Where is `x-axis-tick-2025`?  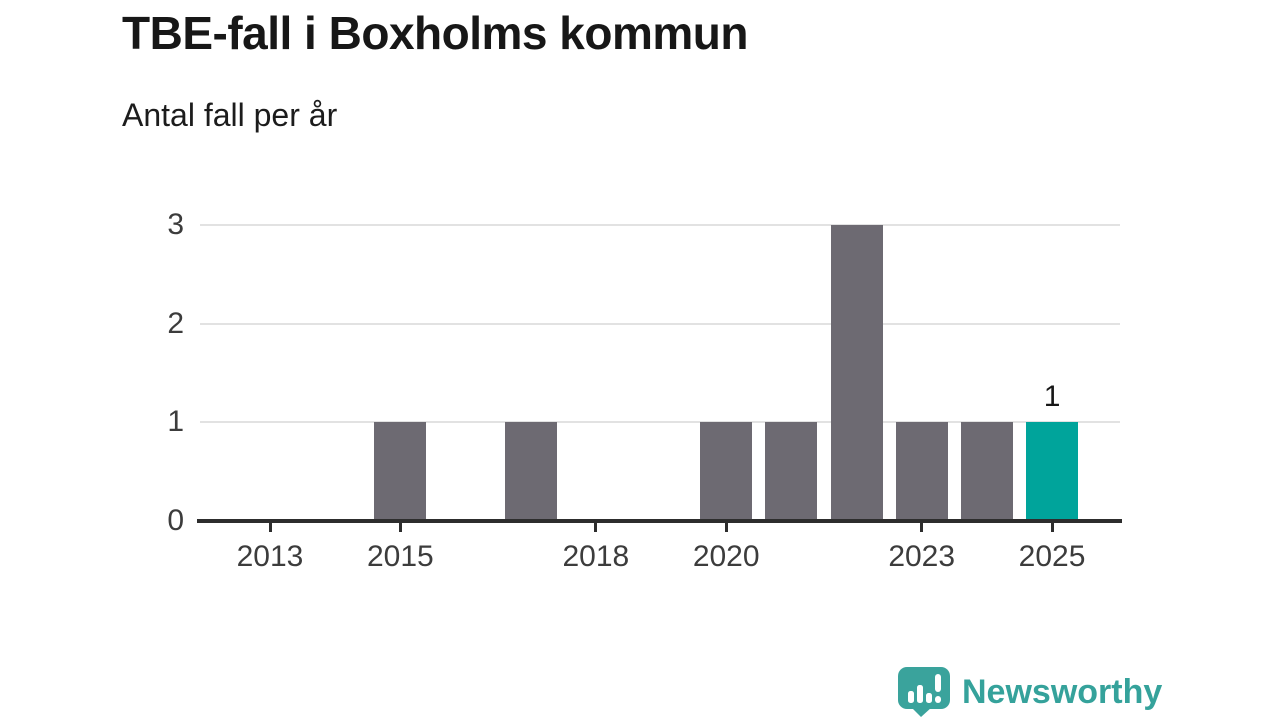 x-axis-tick-2025 is located at coordinates (1052, 527).